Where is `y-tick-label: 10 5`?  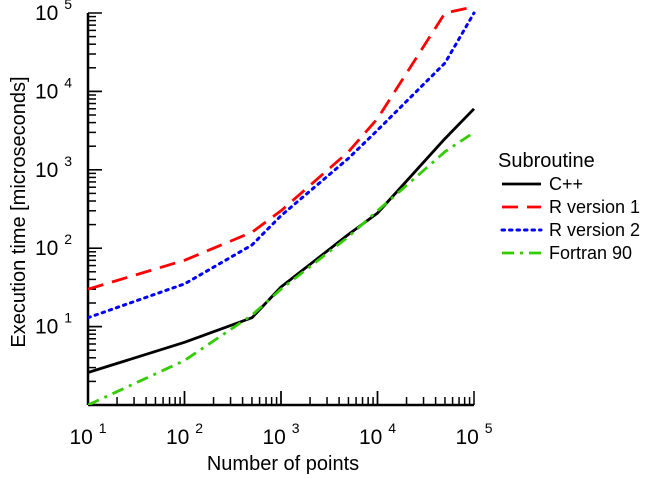
y-tick-label: 10 5 is located at coordinates (53, 12).